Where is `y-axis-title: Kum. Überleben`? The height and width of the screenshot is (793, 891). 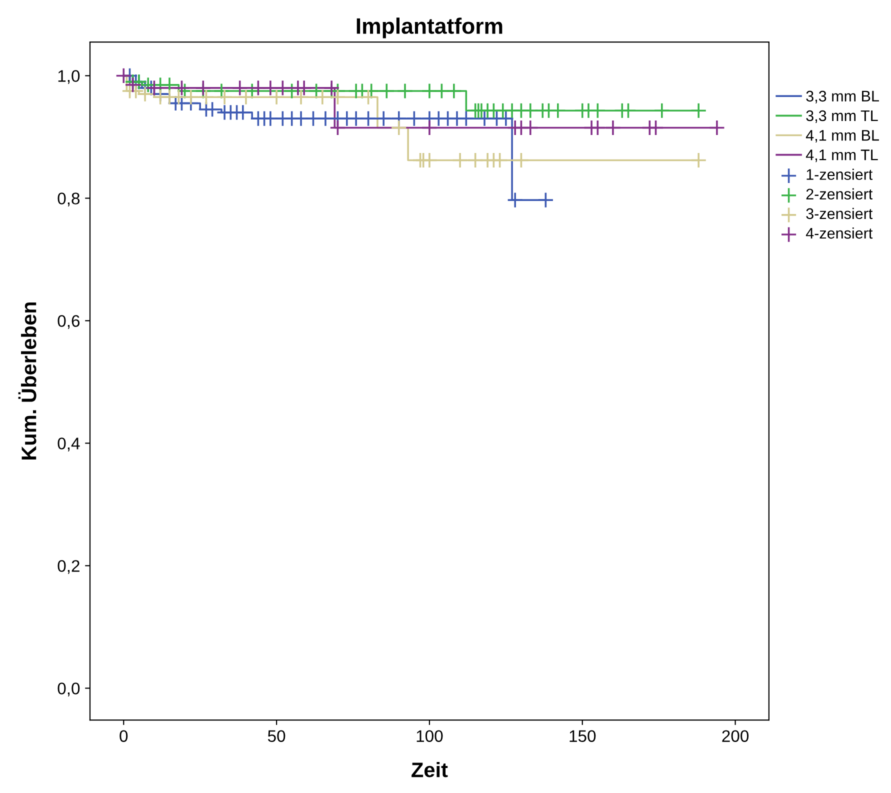 y-axis-title: Kum. Überleben is located at coordinates (27, 381).